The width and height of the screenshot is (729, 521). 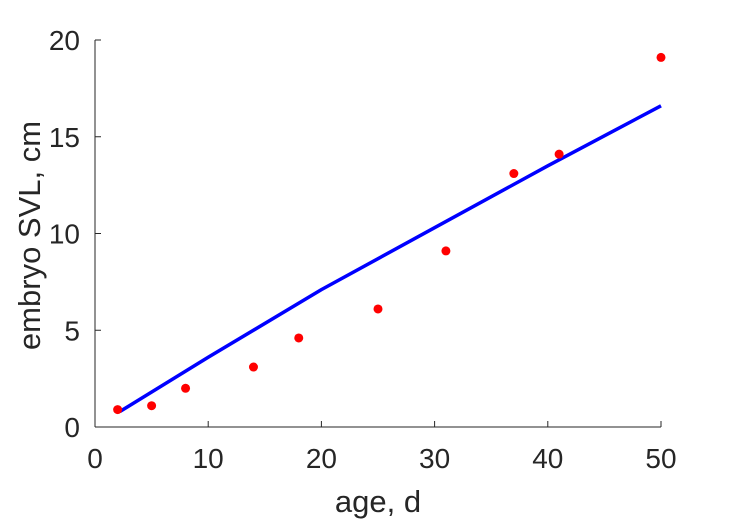 I want to click on y-tick-label: 10, so click(x=64, y=234).